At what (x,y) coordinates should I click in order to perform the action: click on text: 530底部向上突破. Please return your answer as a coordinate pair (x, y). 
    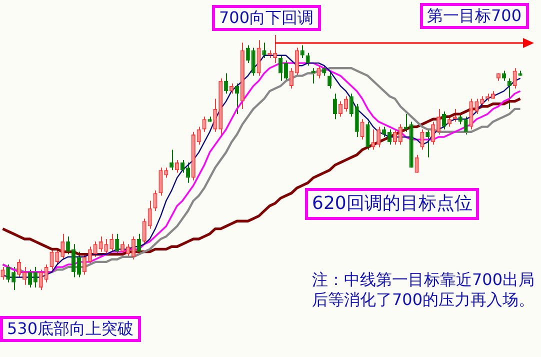
    Looking at the image, I should click on (70, 329).